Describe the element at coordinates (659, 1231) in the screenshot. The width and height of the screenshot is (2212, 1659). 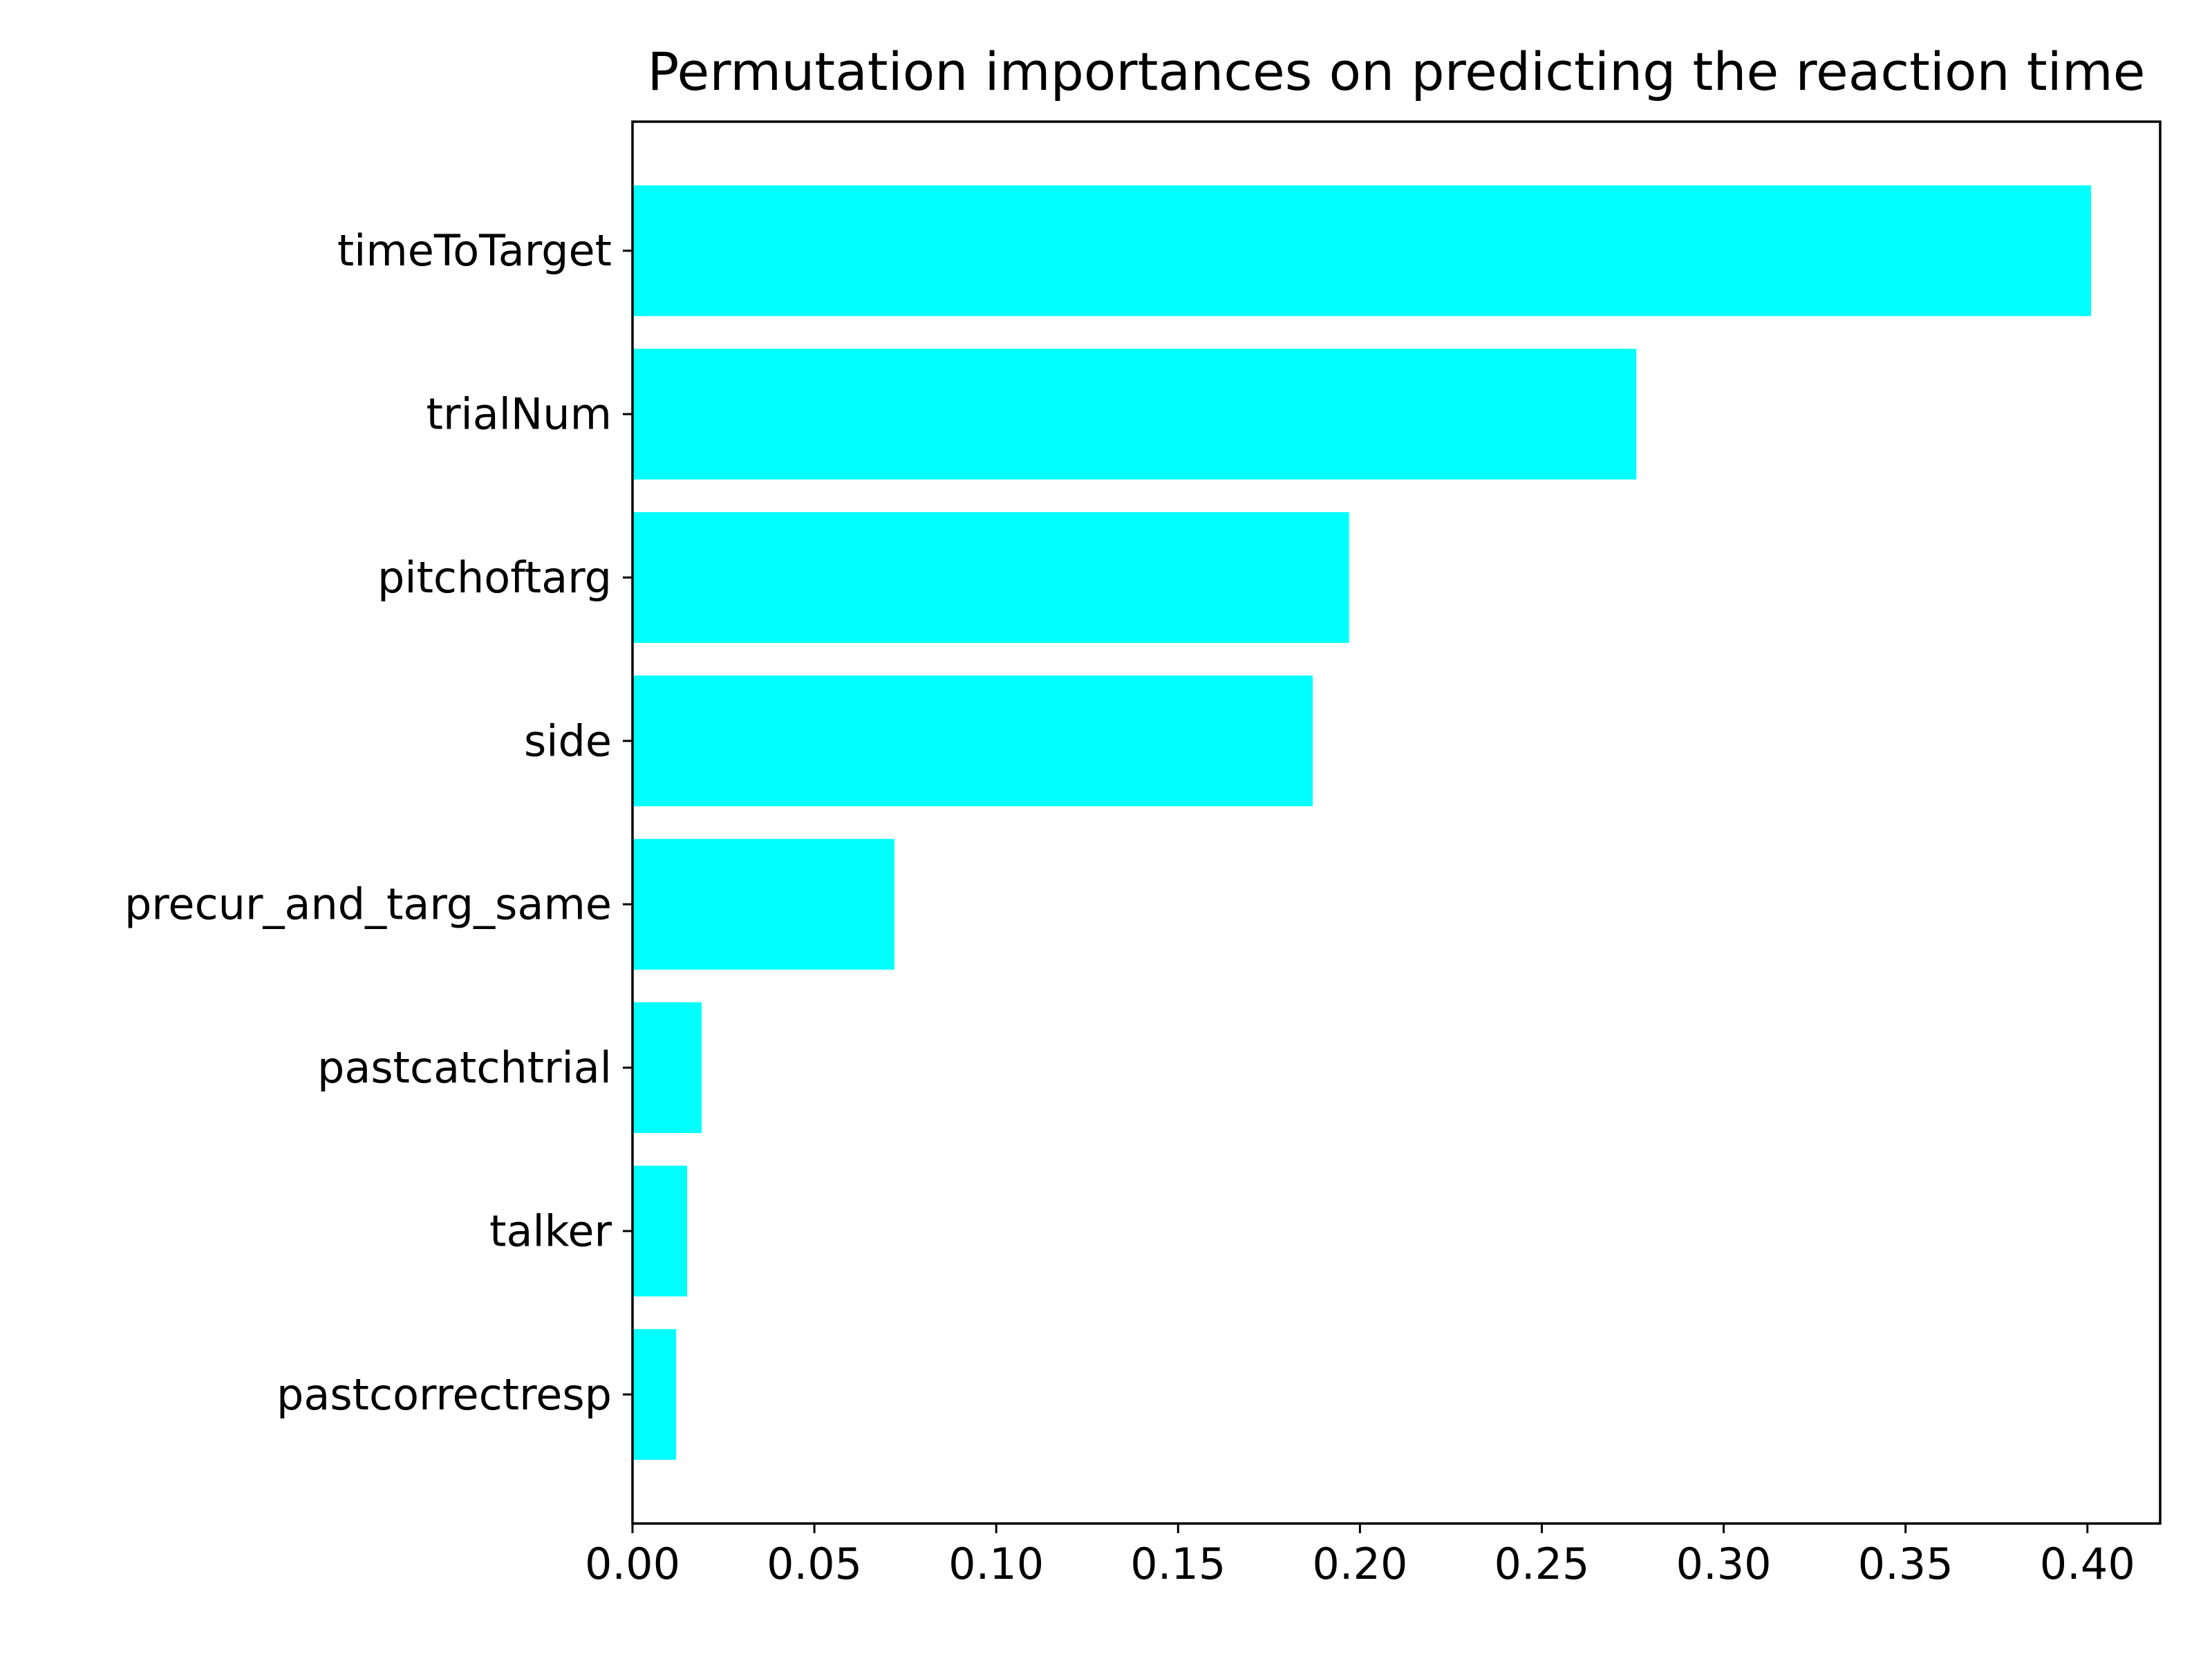
I see `bar-talker` at that location.